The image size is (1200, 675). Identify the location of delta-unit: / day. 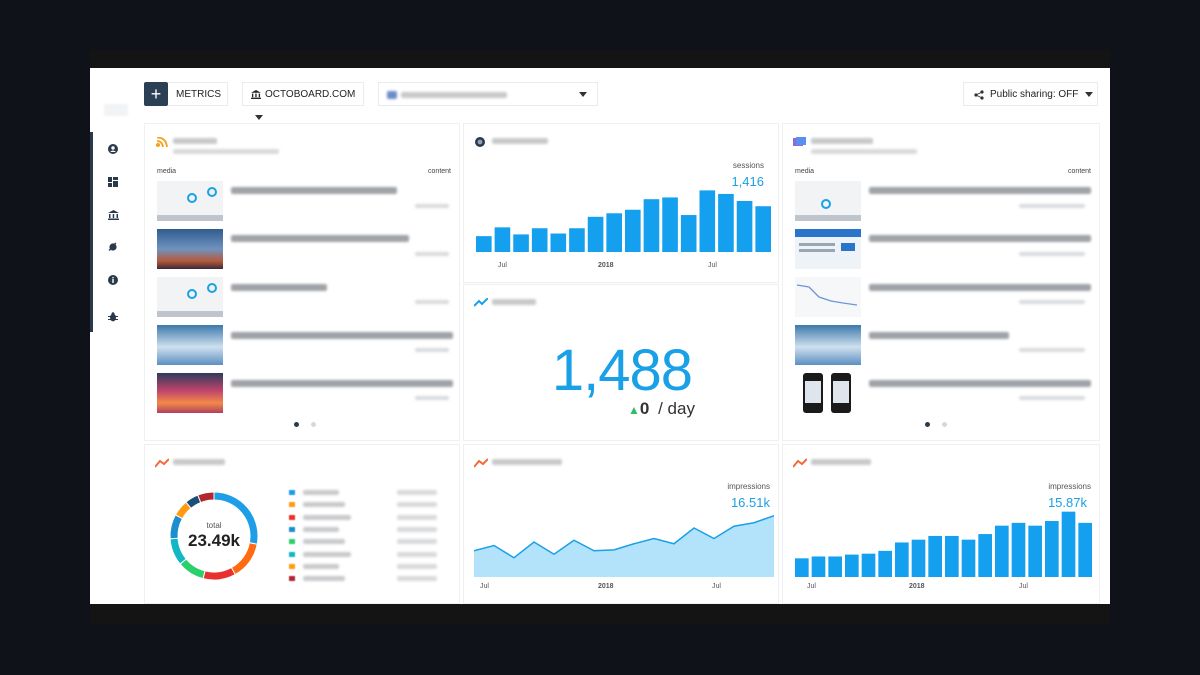
(676, 408).